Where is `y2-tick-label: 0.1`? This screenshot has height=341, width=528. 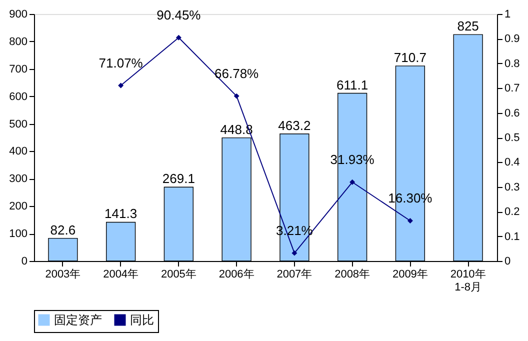 y2-tick-label: 0.1 is located at coordinates (512, 236).